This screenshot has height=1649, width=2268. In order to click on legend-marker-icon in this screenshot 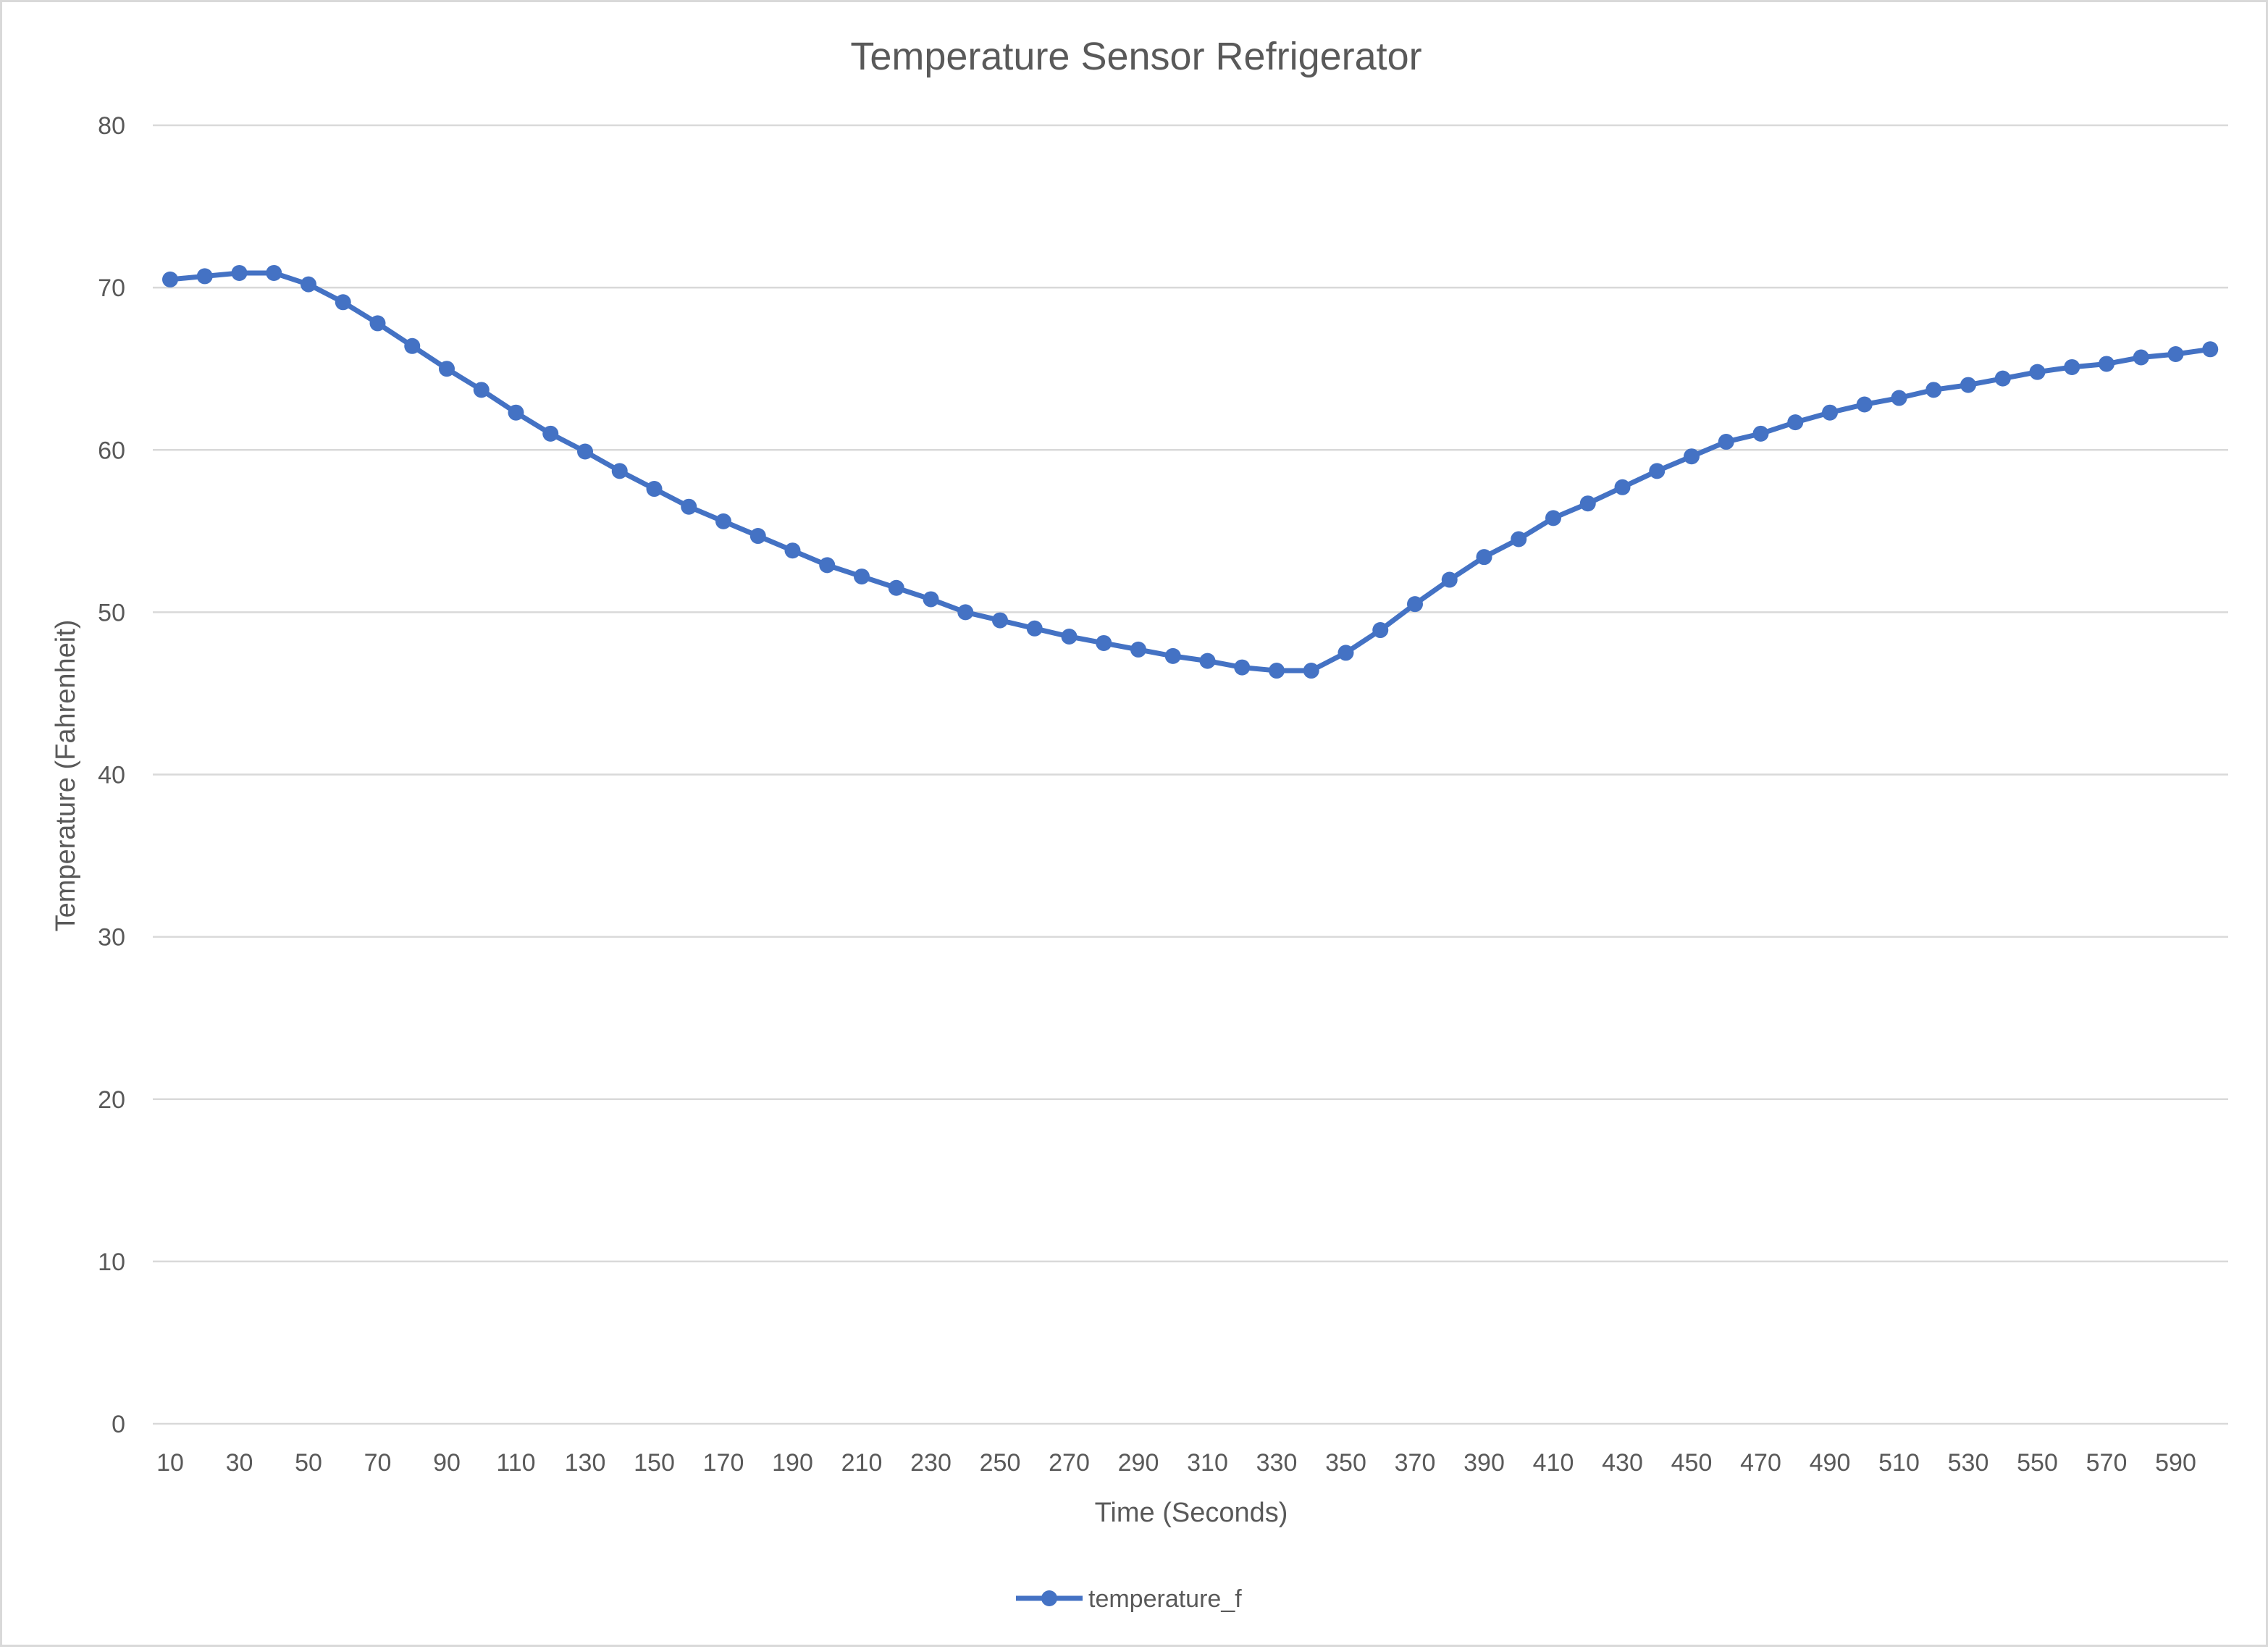, I will do `click(1049, 1598)`.